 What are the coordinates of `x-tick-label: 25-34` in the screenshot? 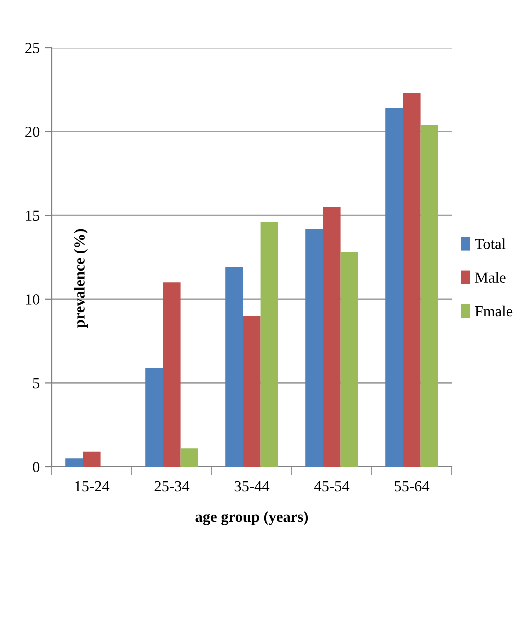 It's located at (172, 486).